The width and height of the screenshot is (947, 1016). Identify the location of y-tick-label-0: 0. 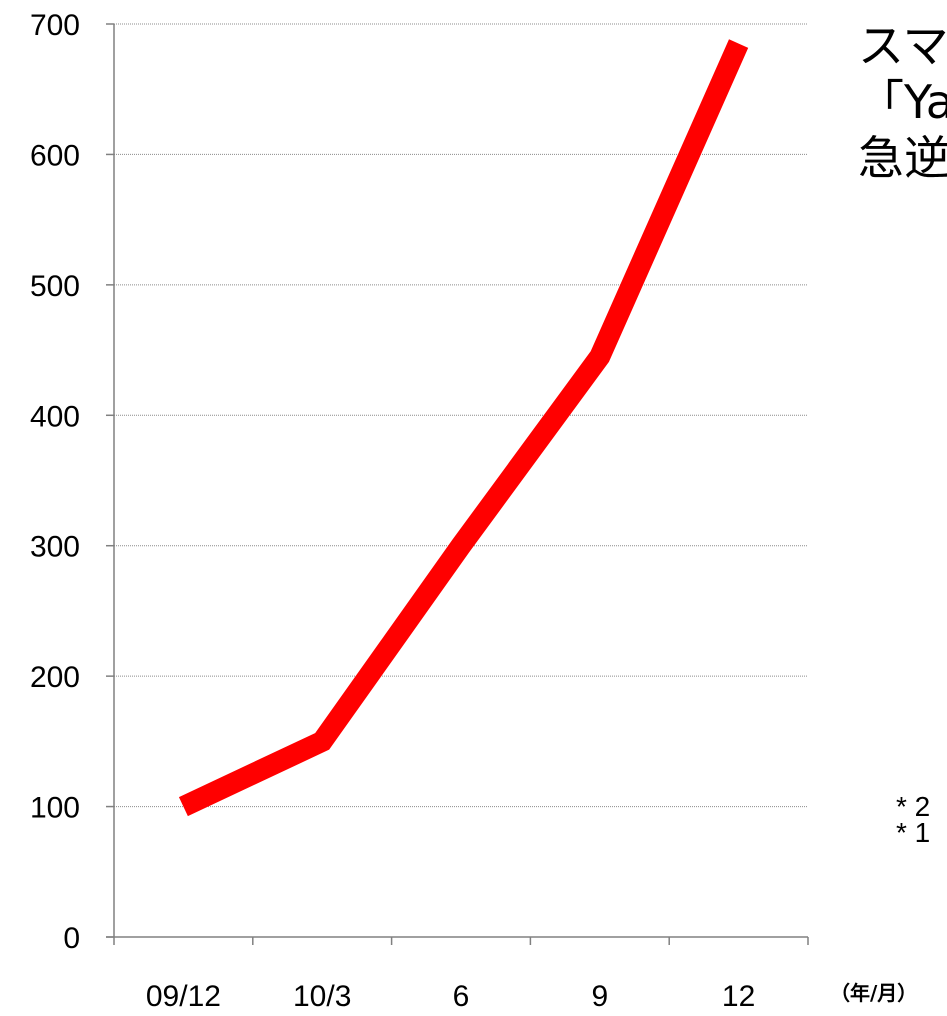
(71, 938).